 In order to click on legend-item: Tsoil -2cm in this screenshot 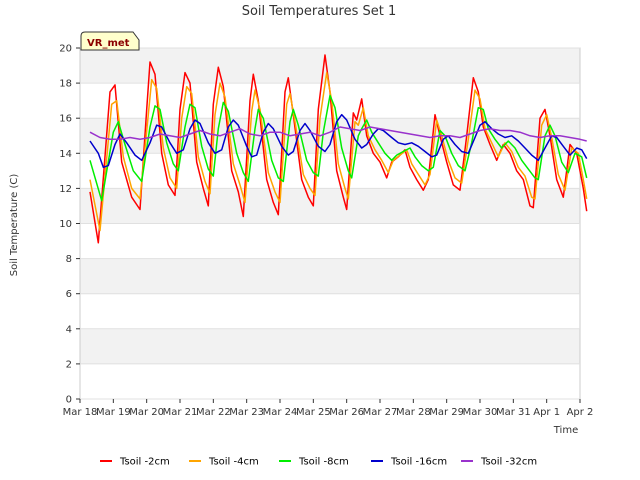, I will do `click(135, 462)`.